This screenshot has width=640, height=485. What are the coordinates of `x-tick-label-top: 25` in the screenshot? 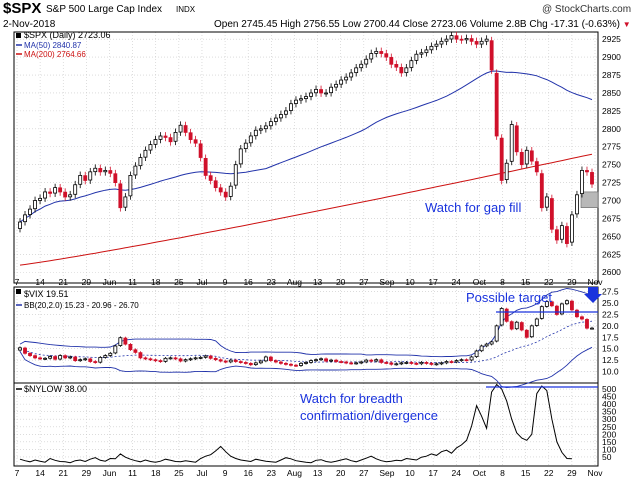 It's located at (179, 282).